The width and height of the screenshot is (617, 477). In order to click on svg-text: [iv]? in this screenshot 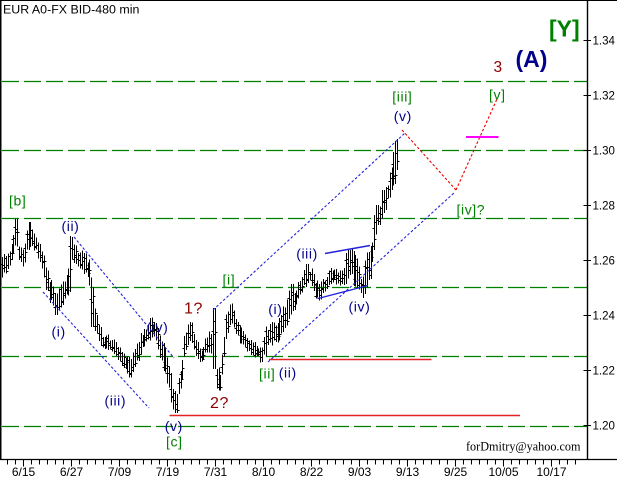, I will do `click(471, 210)`.